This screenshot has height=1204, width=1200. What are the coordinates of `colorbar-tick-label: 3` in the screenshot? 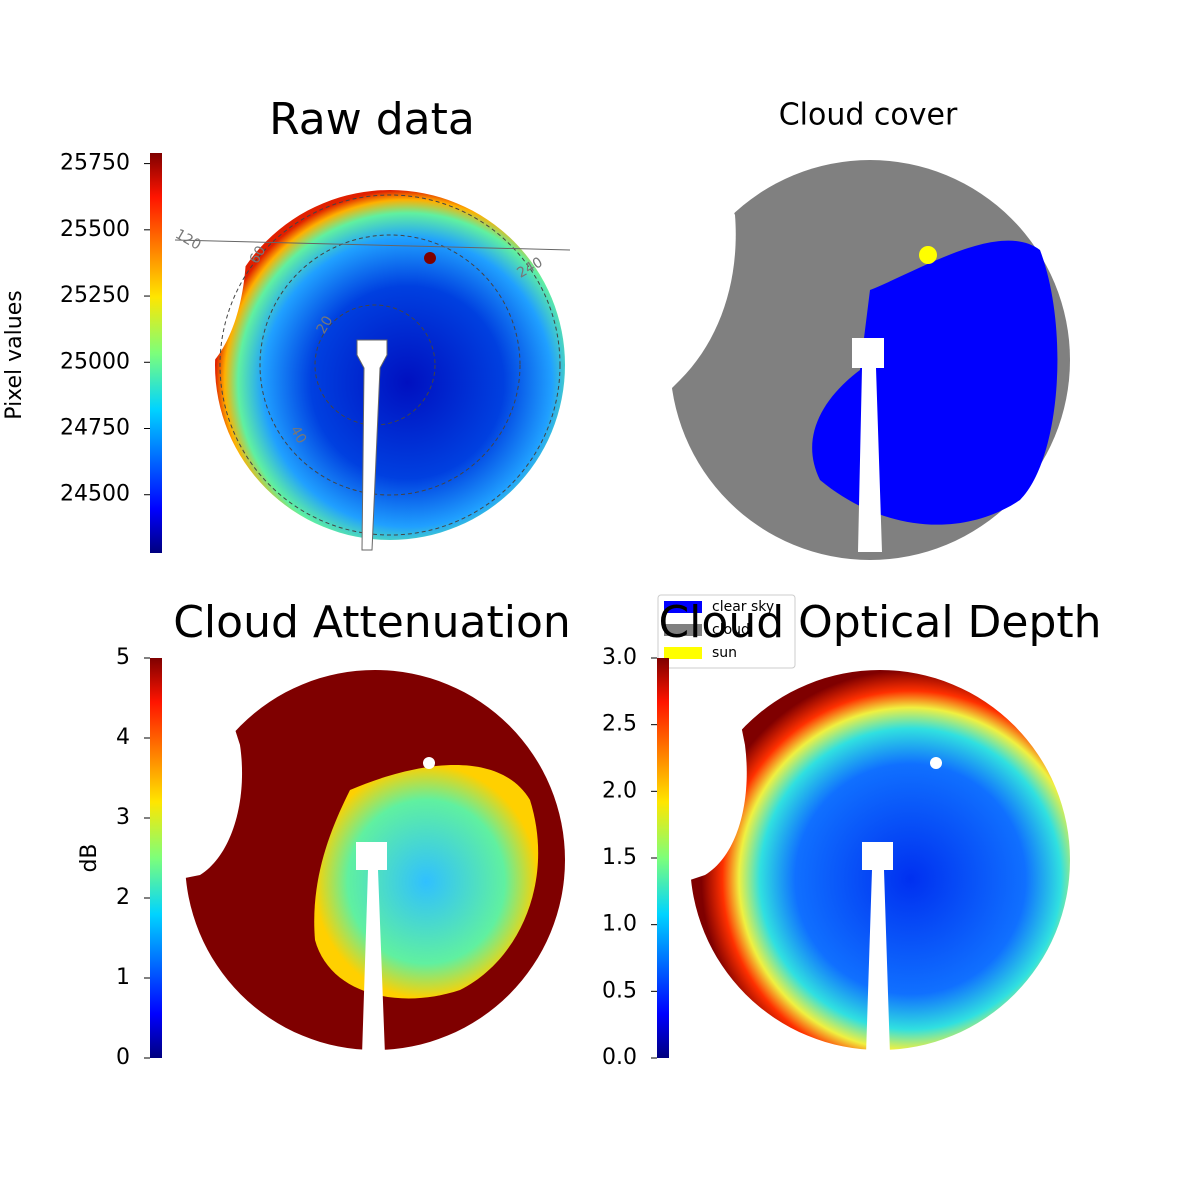 It's located at (123, 817).